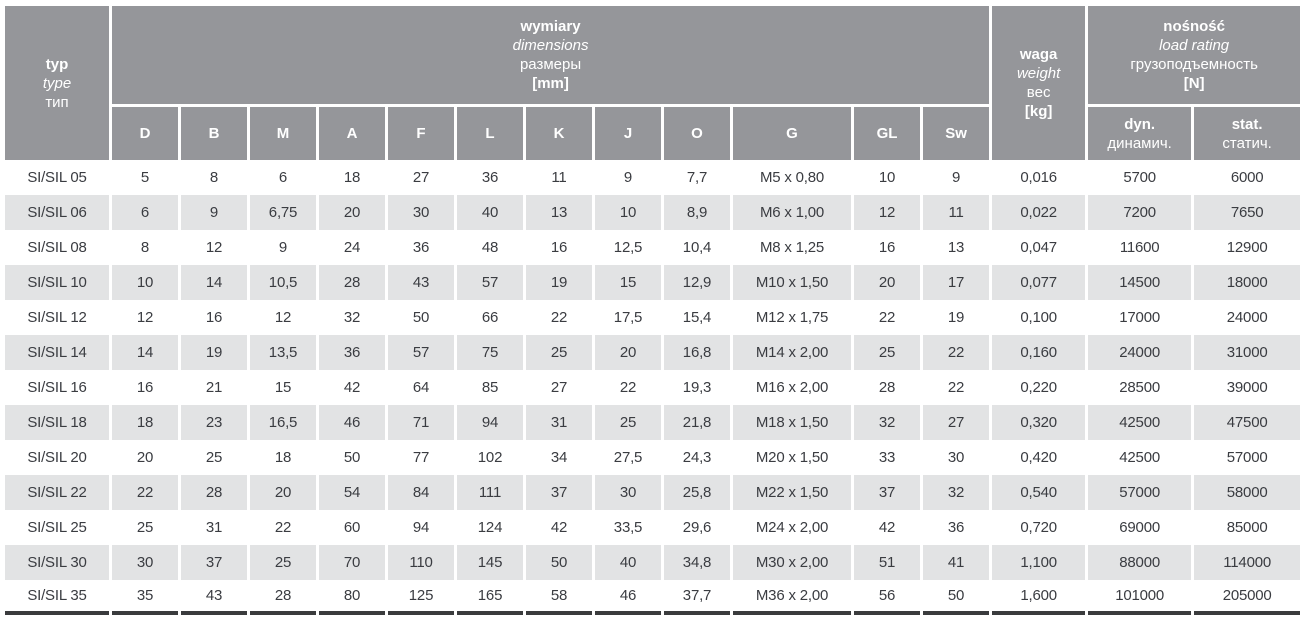  What do you see at coordinates (697, 527) in the screenshot?
I see `cell-dim: 29,6` at bounding box center [697, 527].